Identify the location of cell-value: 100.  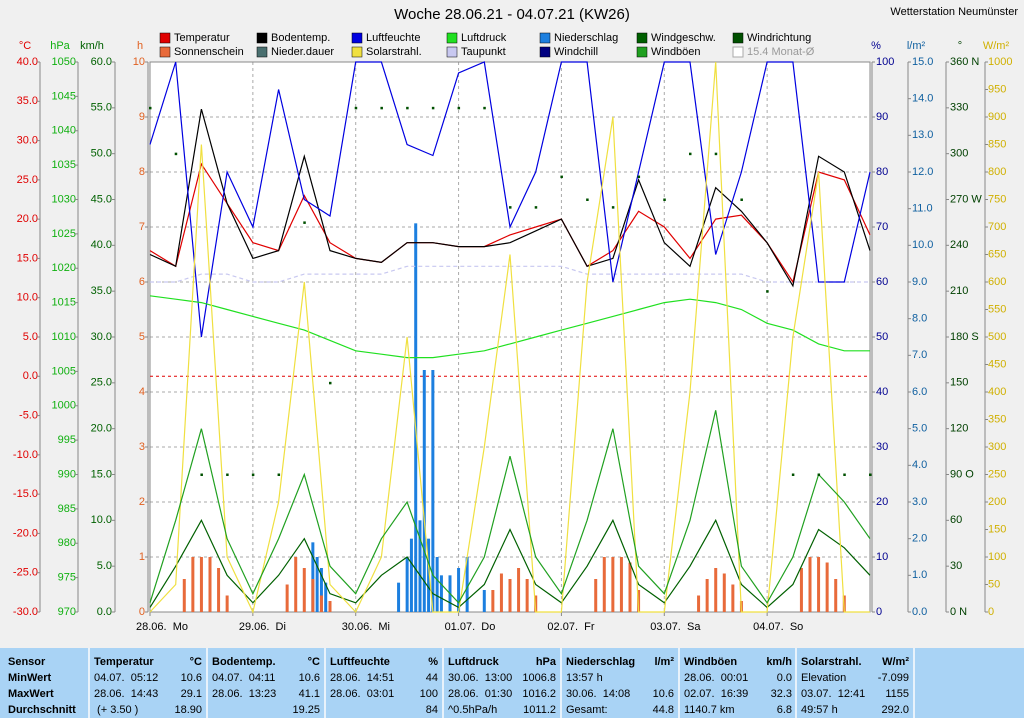
(428, 694).